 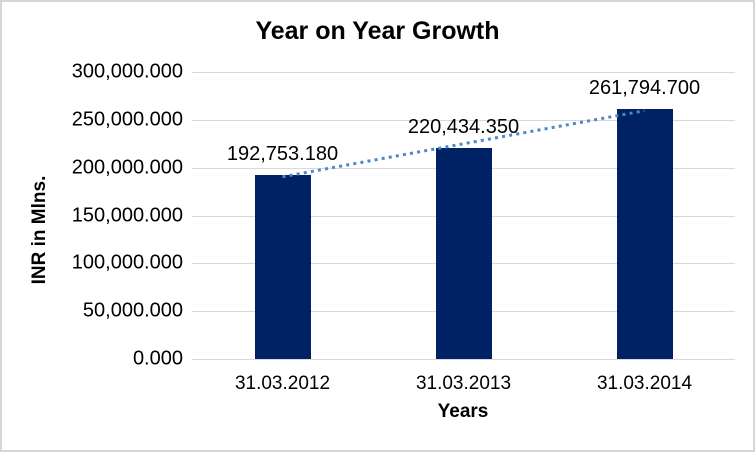 I want to click on y-tick-label: 0.000, so click(x=157, y=358).